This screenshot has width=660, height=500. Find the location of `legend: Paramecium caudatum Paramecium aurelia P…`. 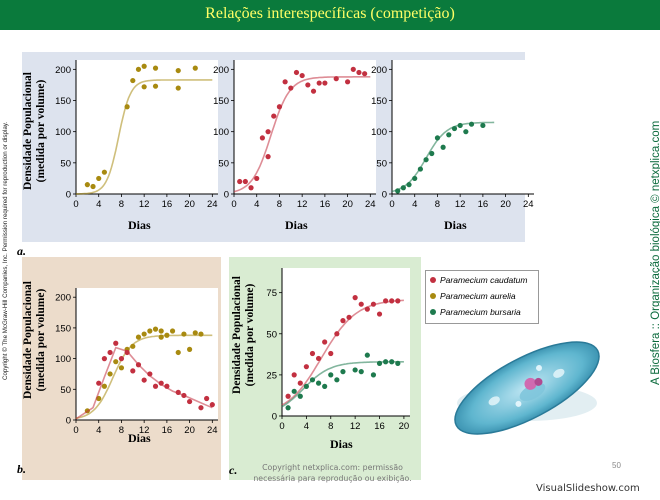

legend: Paramecium caudatum Paramecium aurelia P… is located at coordinates (482, 297).